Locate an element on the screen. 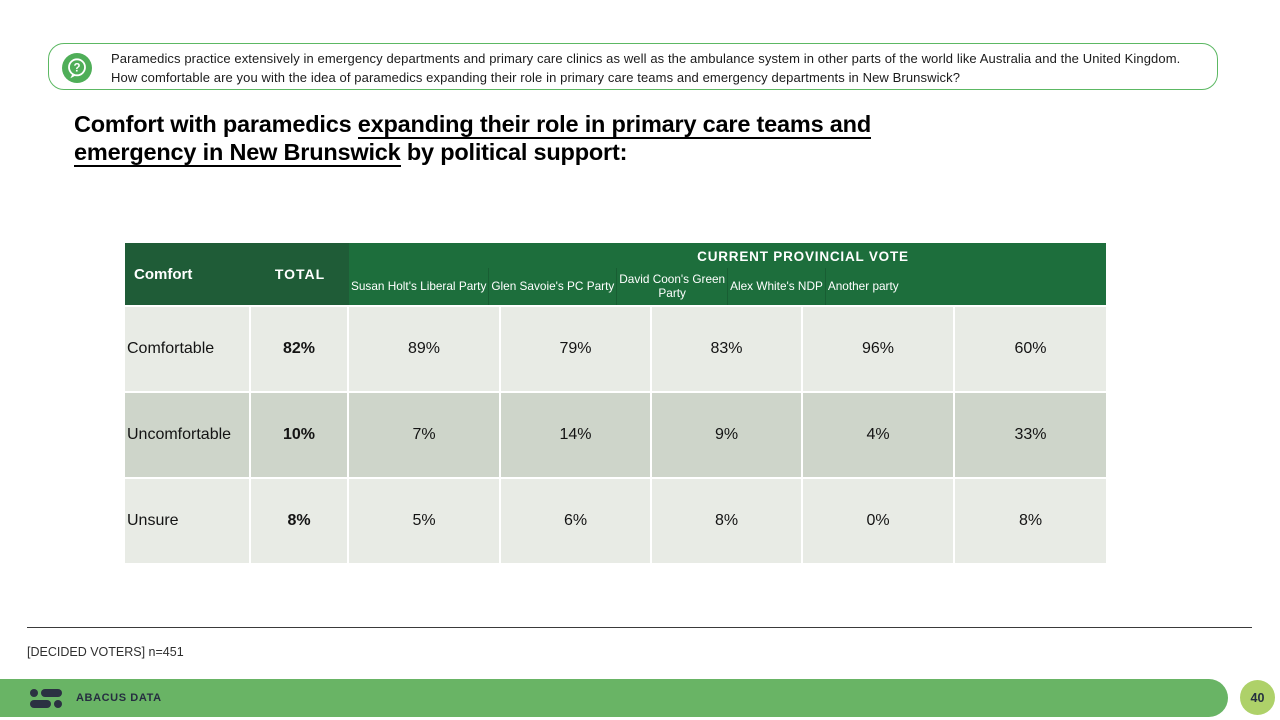 The image size is (1280, 720). row-label: Uncomfortable is located at coordinates (187, 435).